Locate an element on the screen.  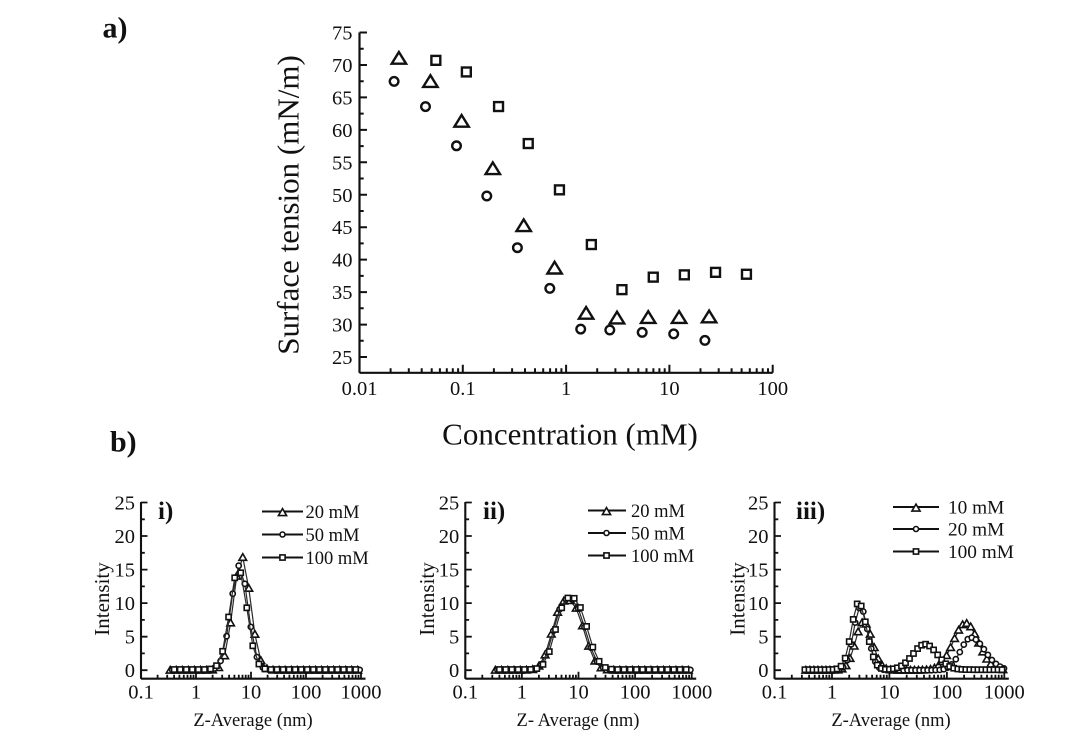
svg-text: iii) is located at coordinates (810, 511).